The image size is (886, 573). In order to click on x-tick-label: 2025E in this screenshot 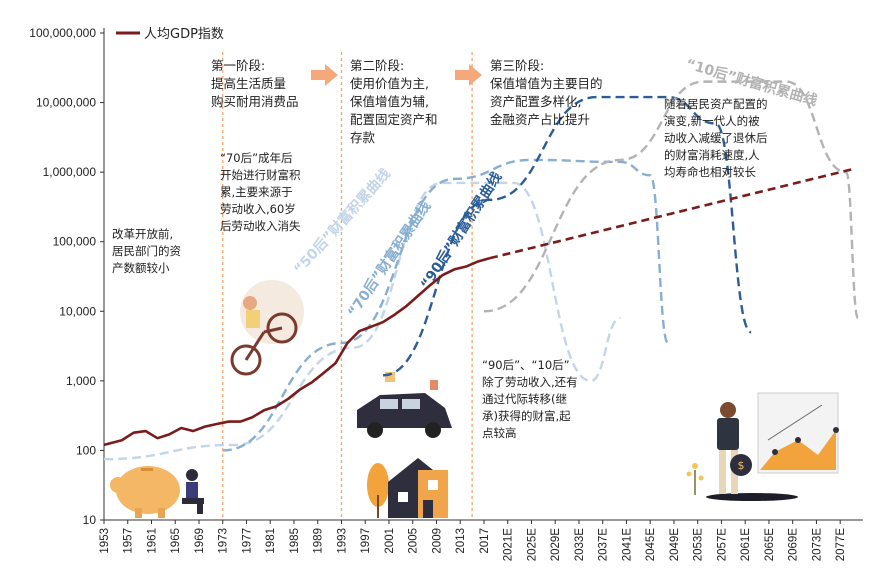, I will do `click(532, 545)`.